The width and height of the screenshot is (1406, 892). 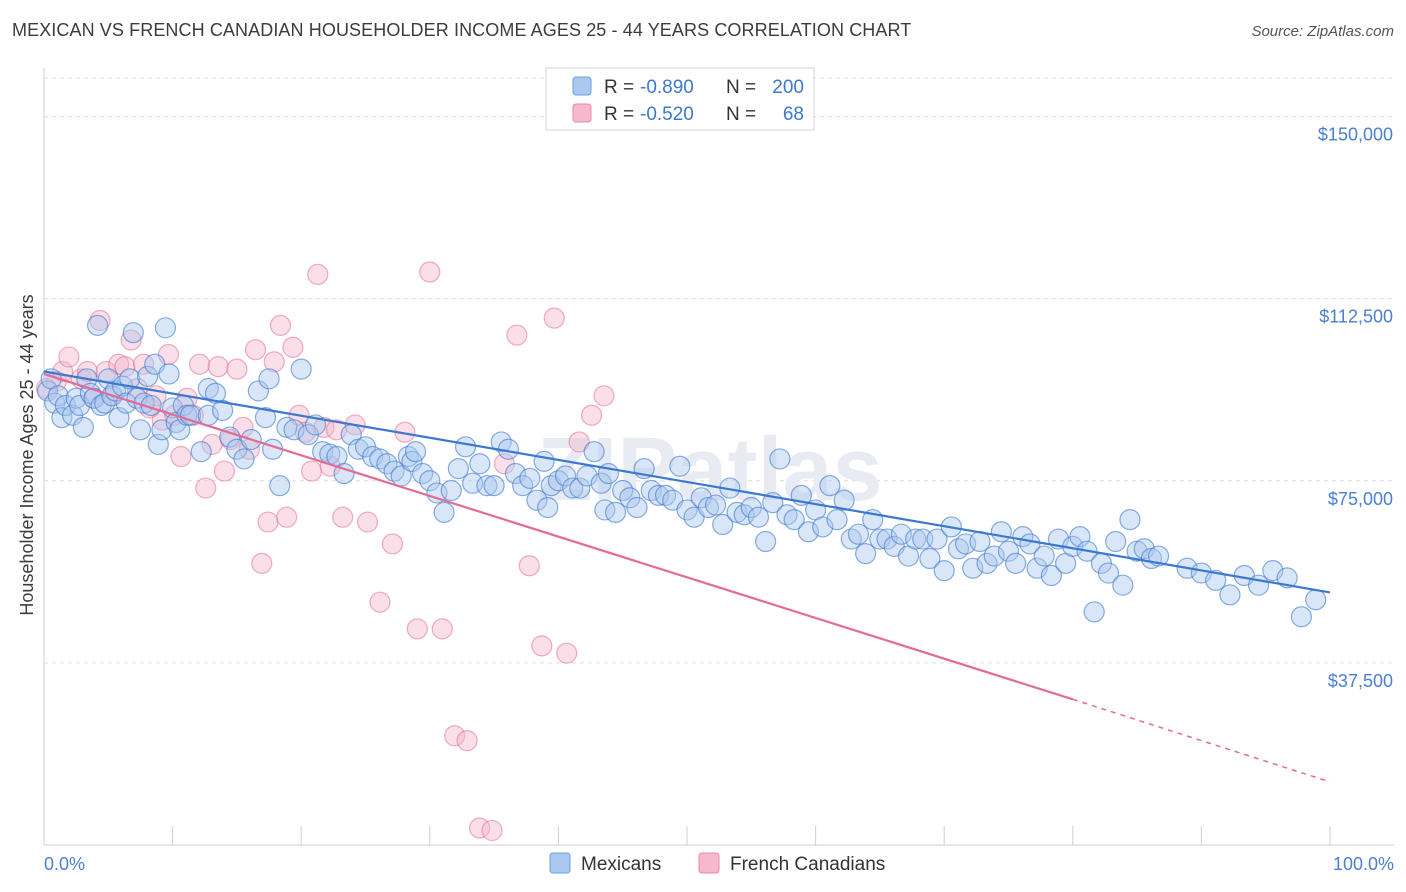 What do you see at coordinates (27, 454) in the screenshot?
I see `y-axis-label: Householder Income Ages 25 - 44 years` at bounding box center [27, 454].